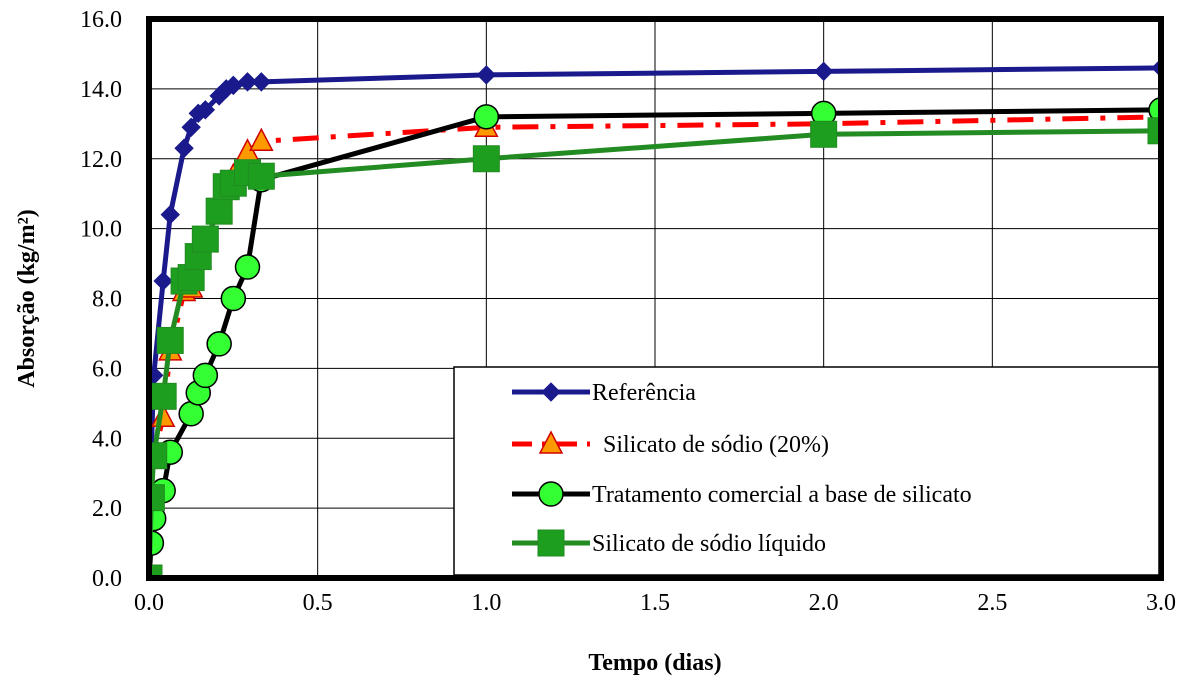 The height and width of the screenshot is (683, 1189). What do you see at coordinates (107, 369) in the screenshot?
I see `y-tick-label: 6.0` at bounding box center [107, 369].